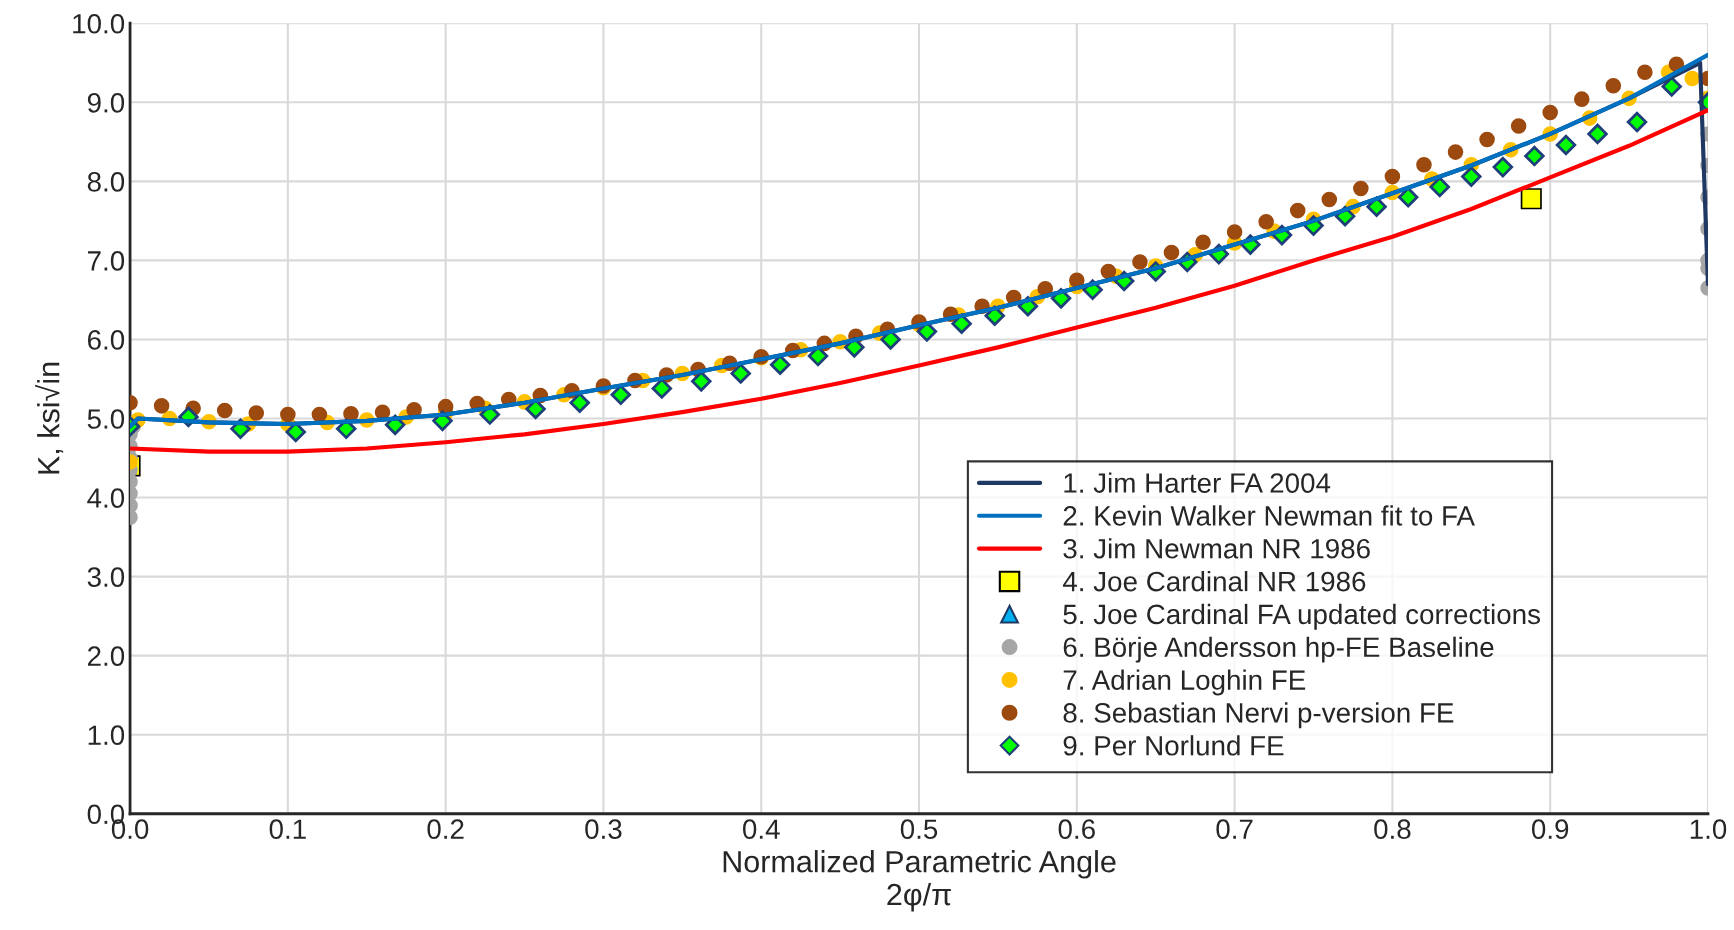 This screenshot has width=1734, height=930. What do you see at coordinates (106, 102) in the screenshot?
I see `y-tick-label: 9.0` at bounding box center [106, 102].